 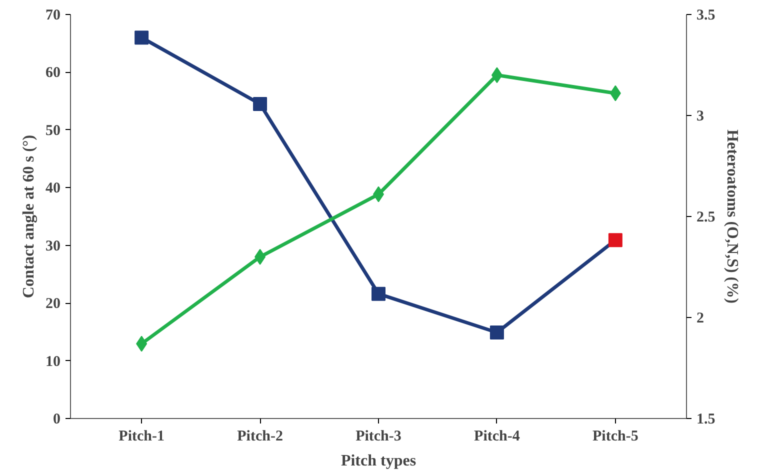 I want to click on x-tick-label: Pitch-5, so click(x=615, y=436).